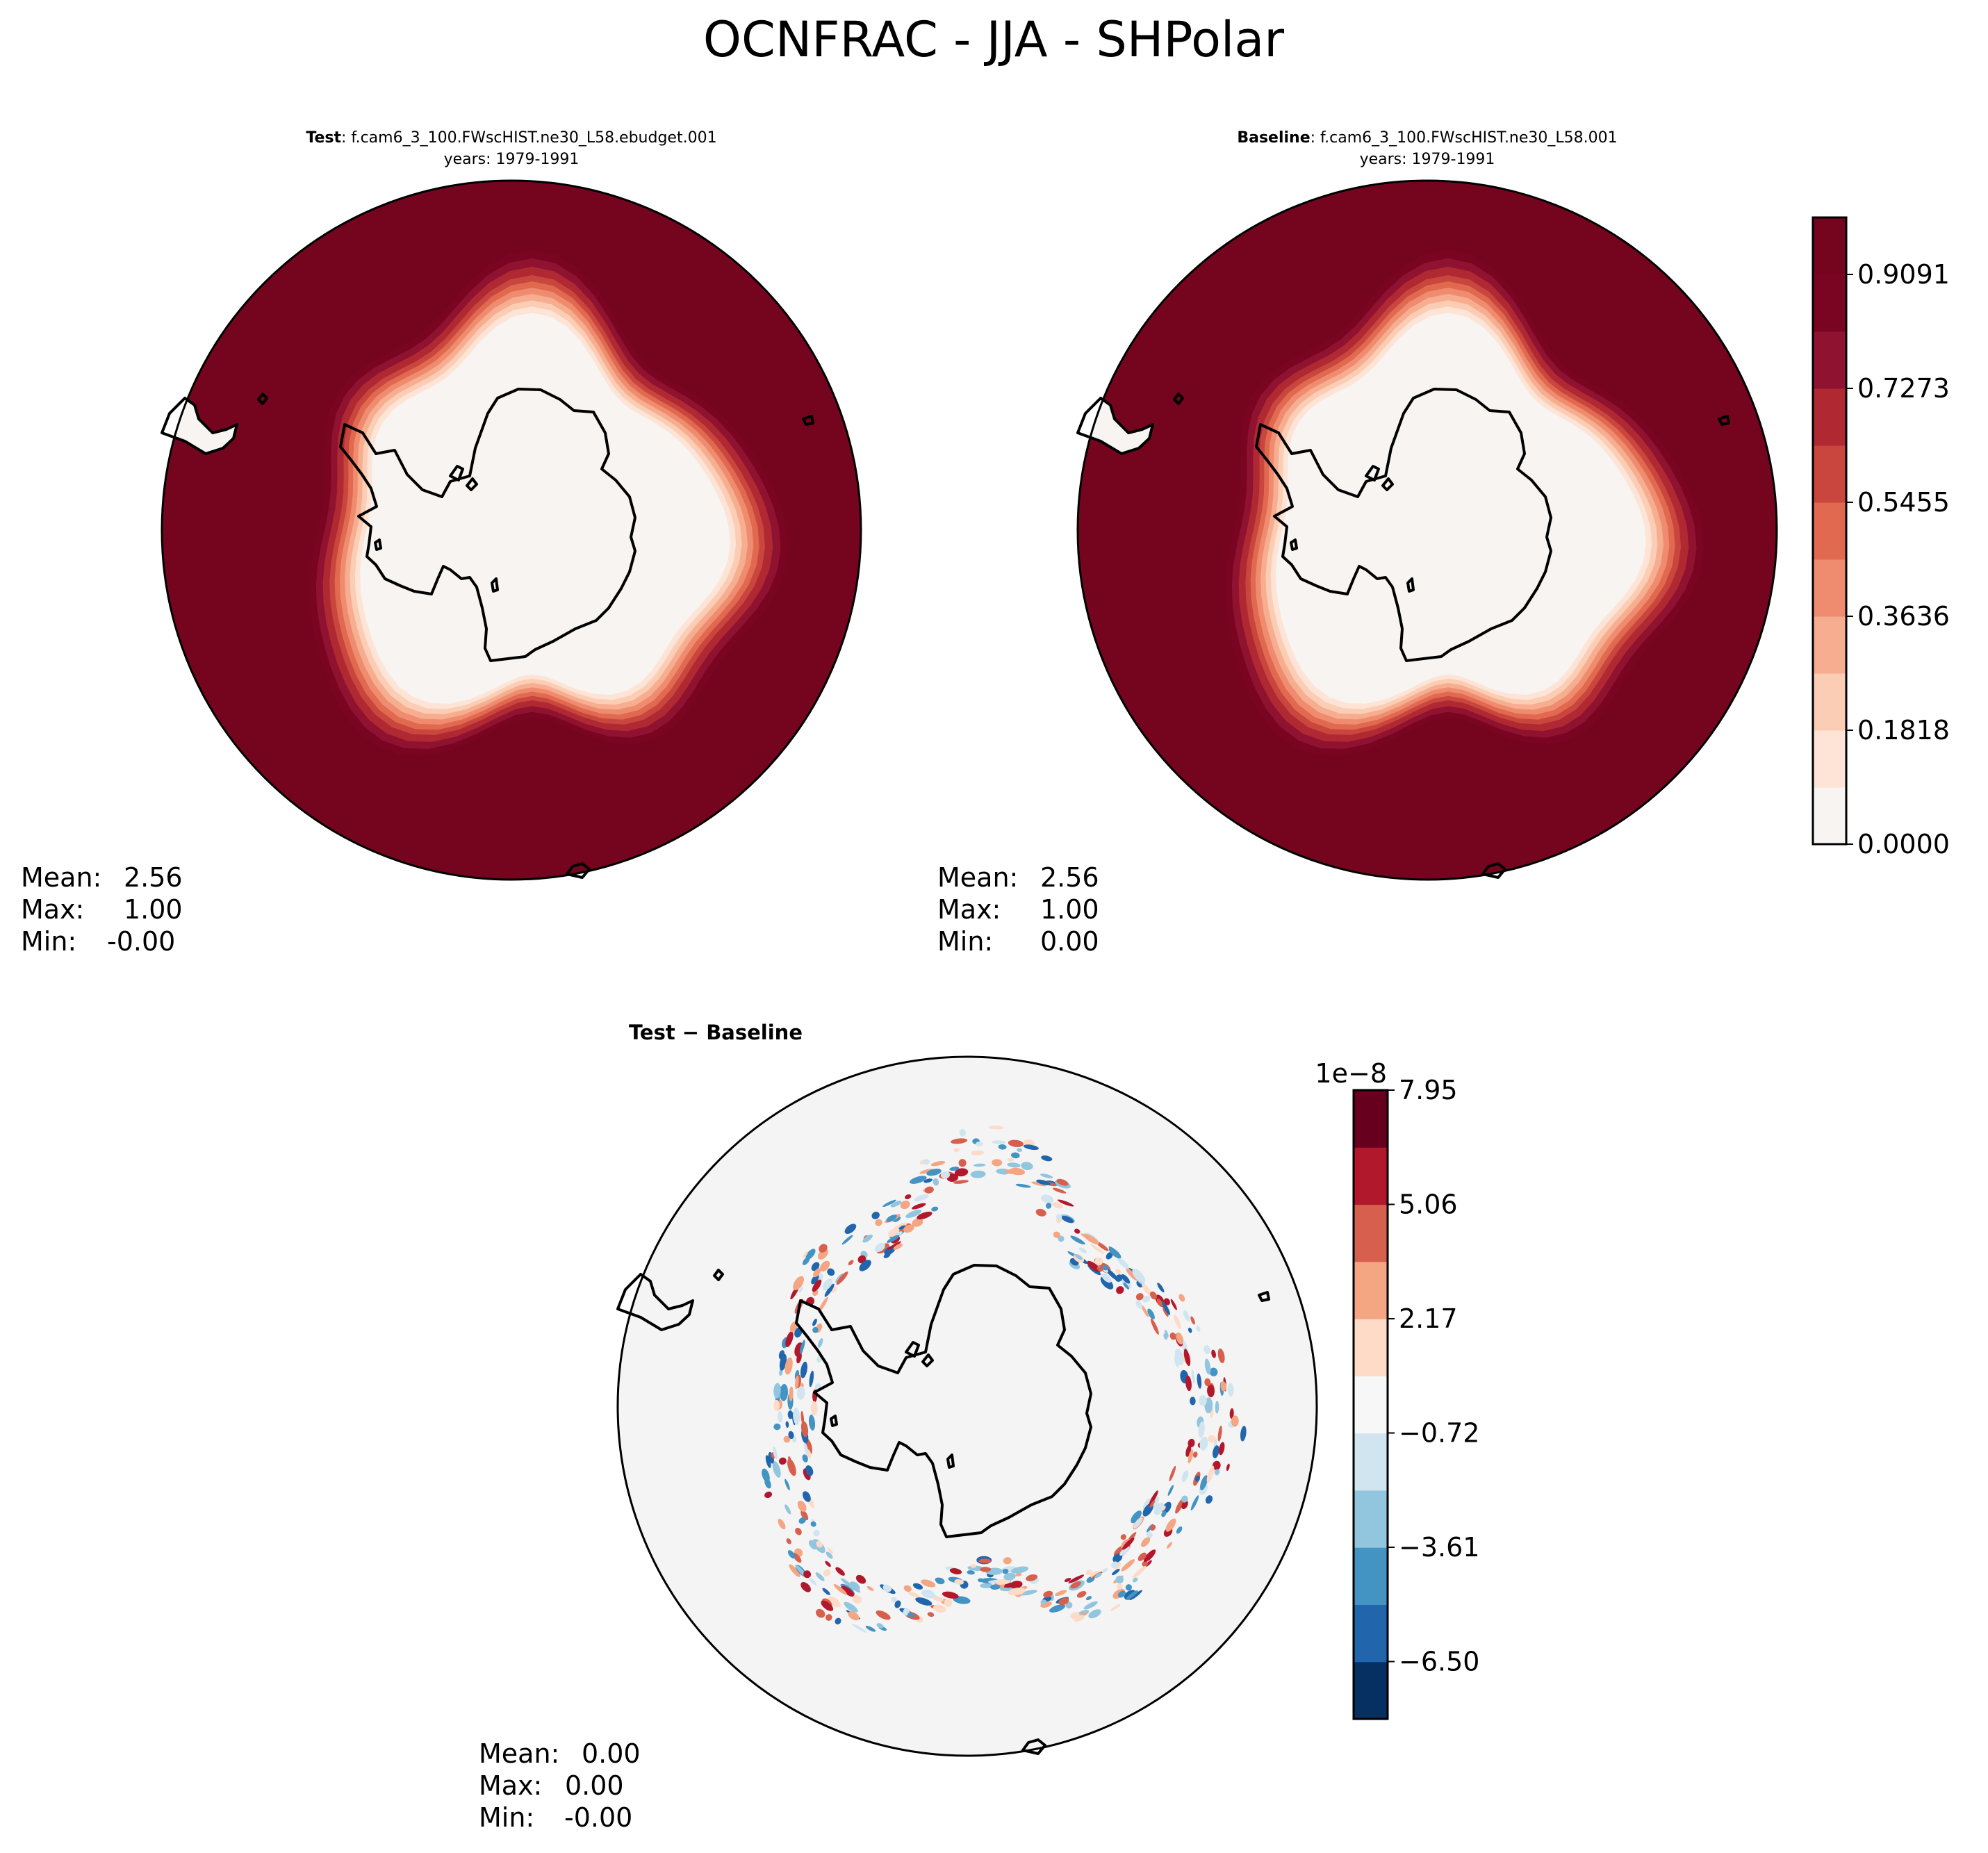  What do you see at coordinates (1439, 1661) in the screenshot?
I see `colorbar-difference-tick-label: −6.50` at bounding box center [1439, 1661].